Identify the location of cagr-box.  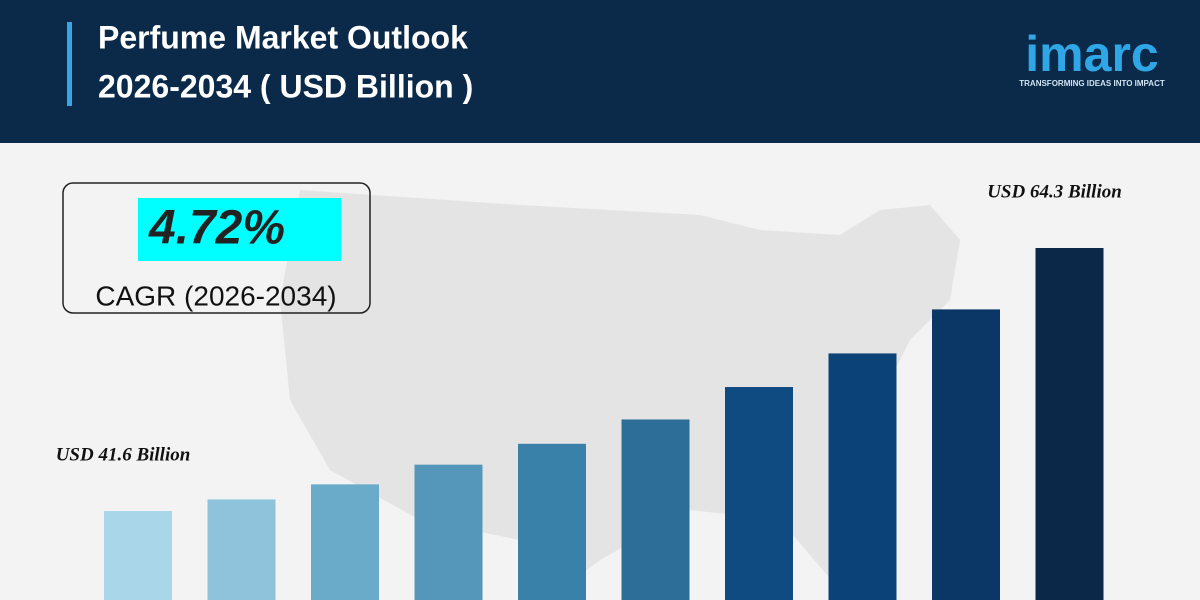
(216, 248).